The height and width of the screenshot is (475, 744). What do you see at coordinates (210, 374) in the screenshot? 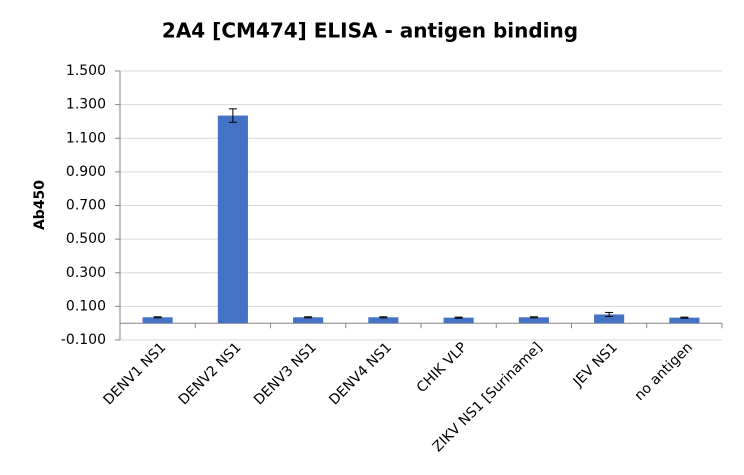
I see `x-tick-label: DENV2 NS1` at bounding box center [210, 374].